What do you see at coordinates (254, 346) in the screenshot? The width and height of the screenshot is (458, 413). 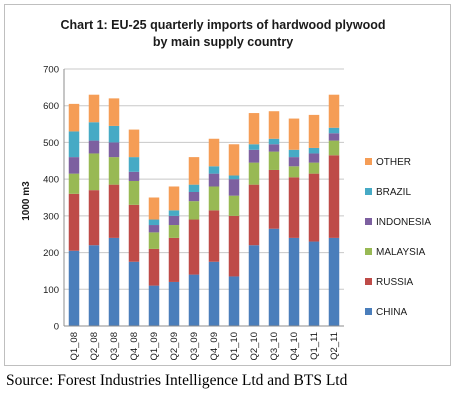 I see `x-tick-label: Q2_10` at bounding box center [254, 346].